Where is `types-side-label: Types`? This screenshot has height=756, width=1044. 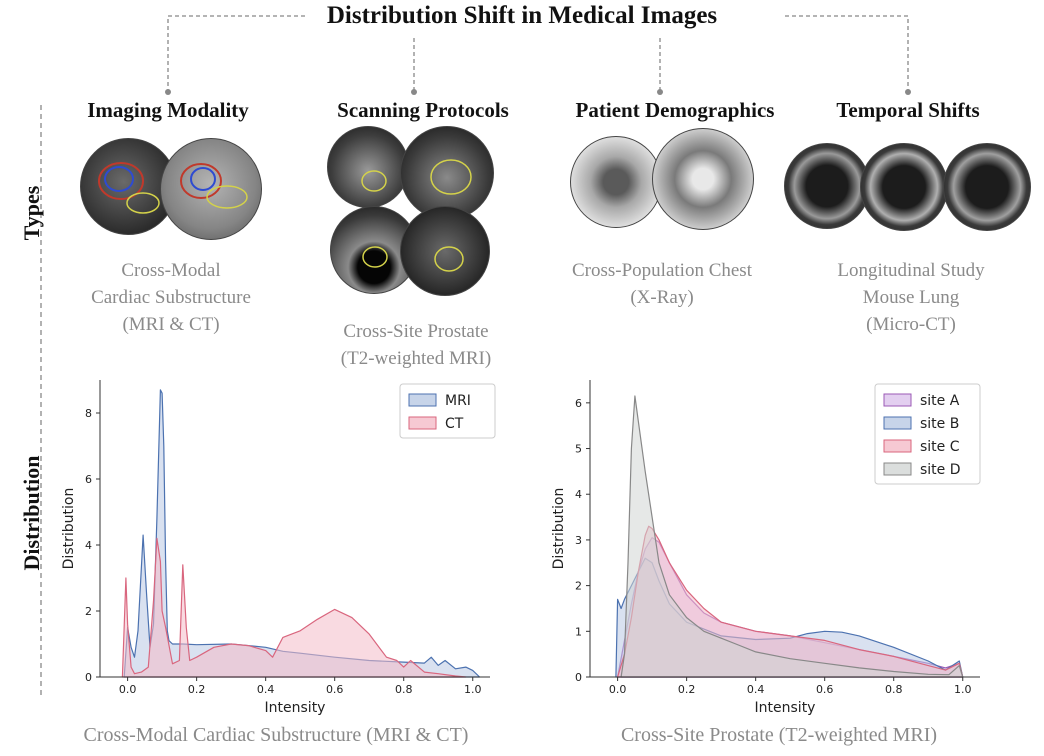 types-side-label: Types is located at coordinates (31, 213).